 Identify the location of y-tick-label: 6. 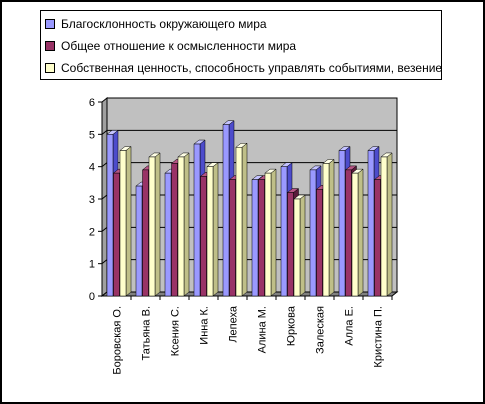
(92, 103).